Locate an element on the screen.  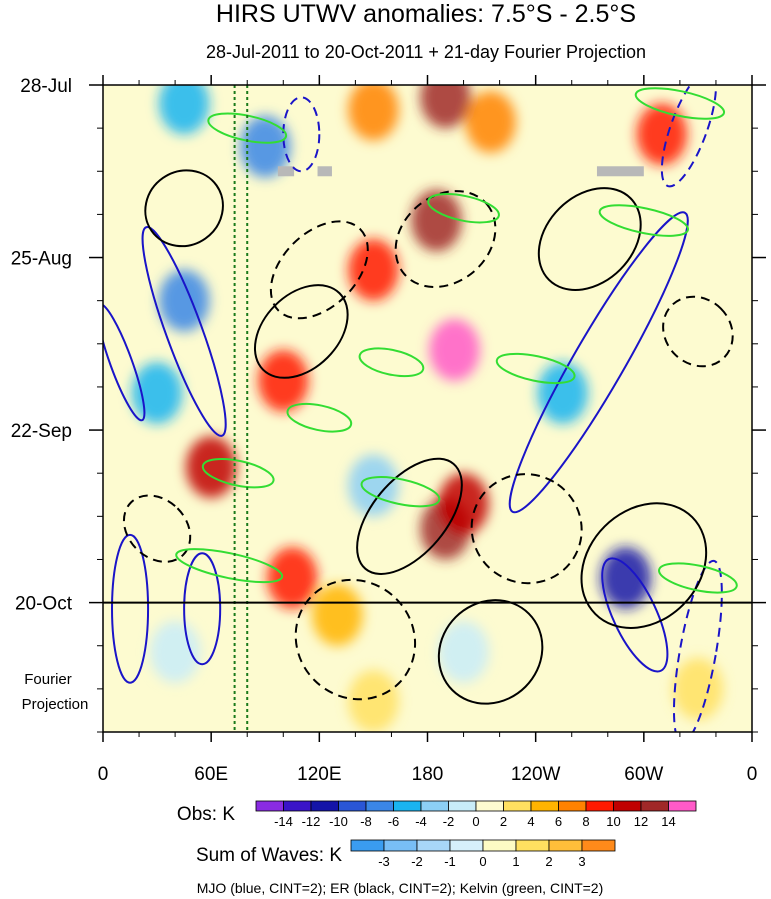
obs-colorbar-title: Obs: K is located at coordinates (206, 814).